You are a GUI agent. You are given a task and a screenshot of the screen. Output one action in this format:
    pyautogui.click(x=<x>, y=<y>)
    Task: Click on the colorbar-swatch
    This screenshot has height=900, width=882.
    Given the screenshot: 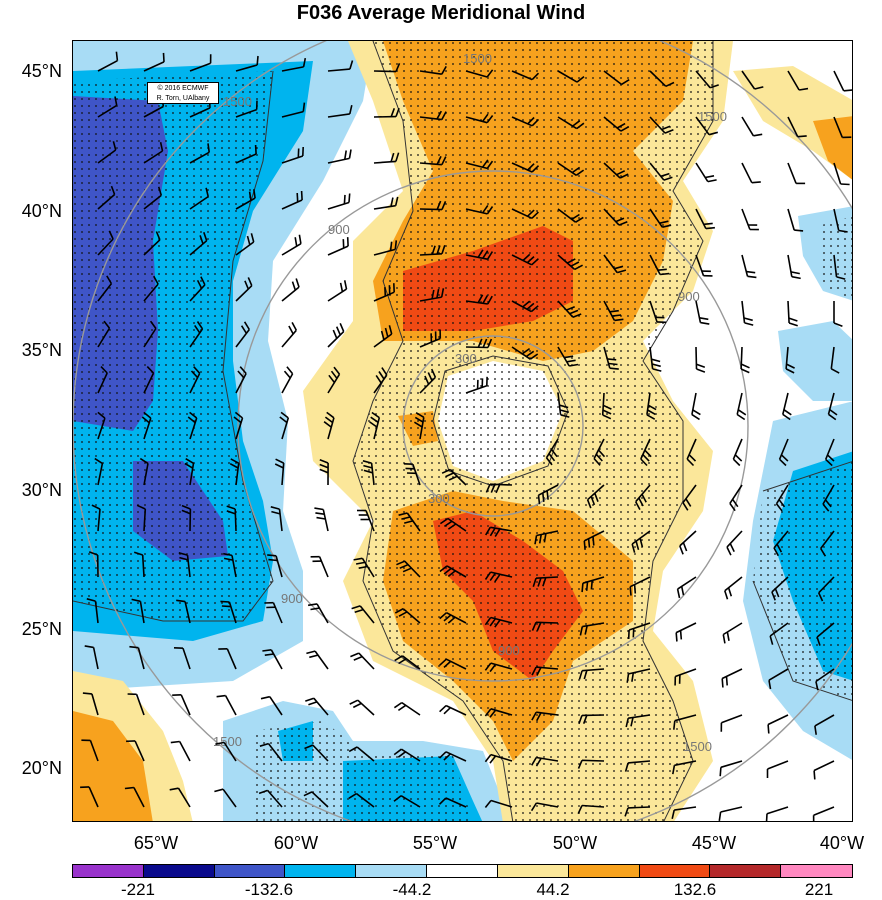 What is the action you would take?
    pyautogui.click(x=179, y=871)
    